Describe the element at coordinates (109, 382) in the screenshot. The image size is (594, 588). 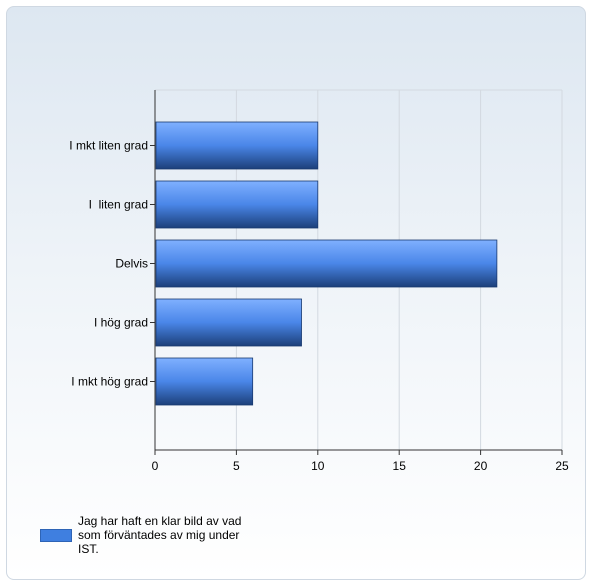
I see `category-label: I mkt hög grad` at that location.